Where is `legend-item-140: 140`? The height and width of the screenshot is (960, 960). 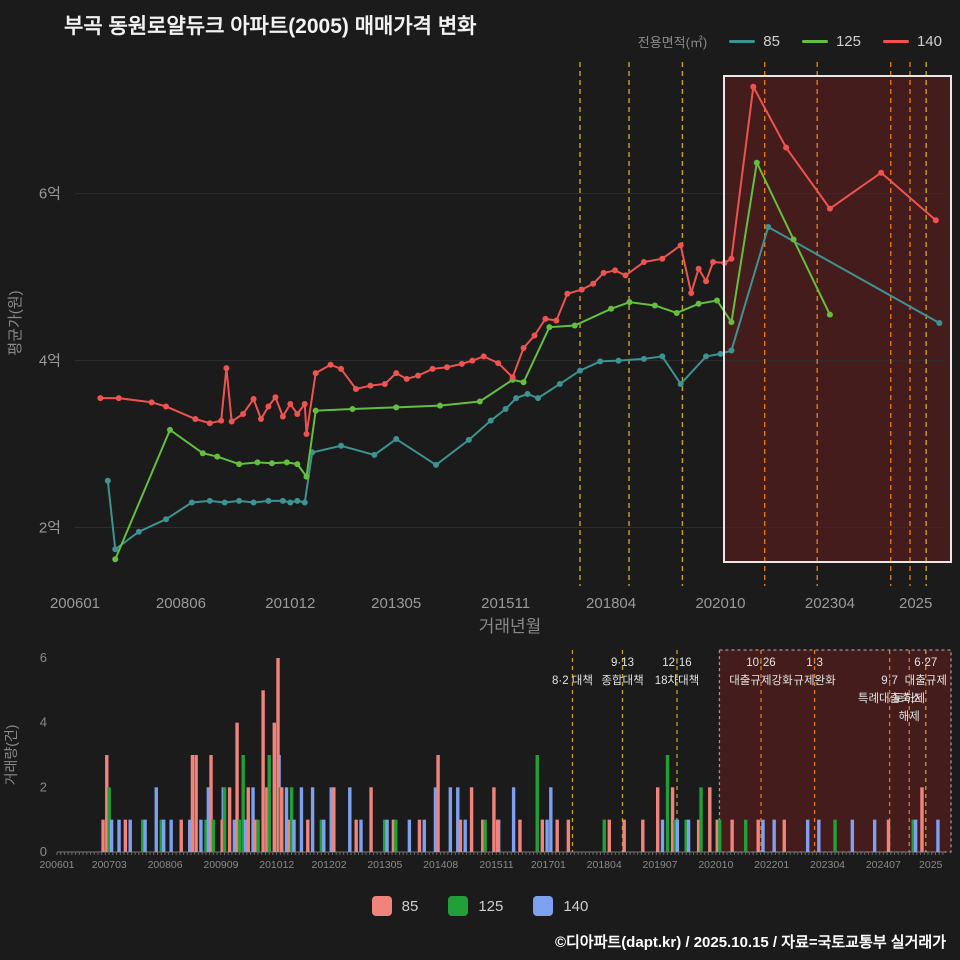 legend-item-140: 140 is located at coordinates (912, 41).